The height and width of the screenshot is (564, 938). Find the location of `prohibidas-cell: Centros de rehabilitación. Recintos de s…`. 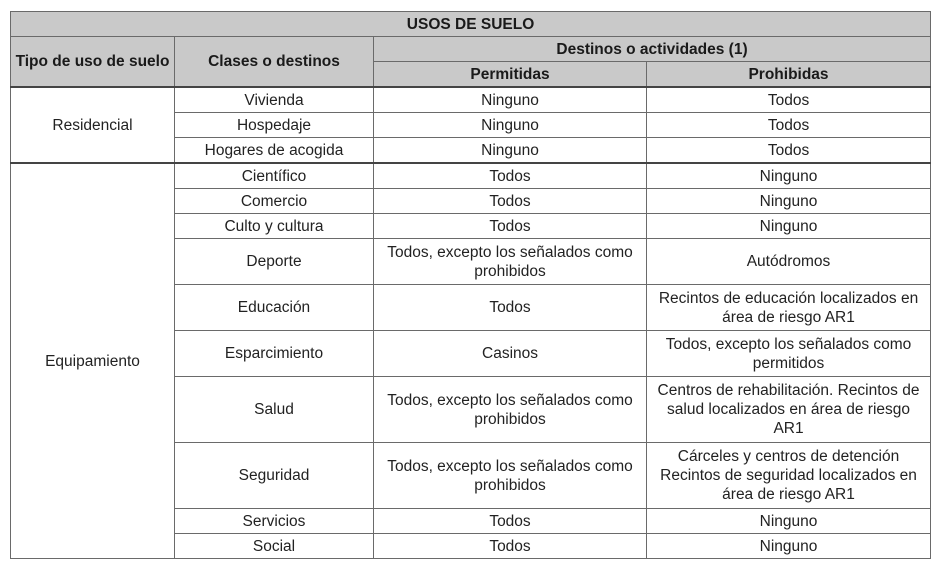

prohibidas-cell: Centros de rehabilitación. Recintos de s… is located at coordinates (788, 409).